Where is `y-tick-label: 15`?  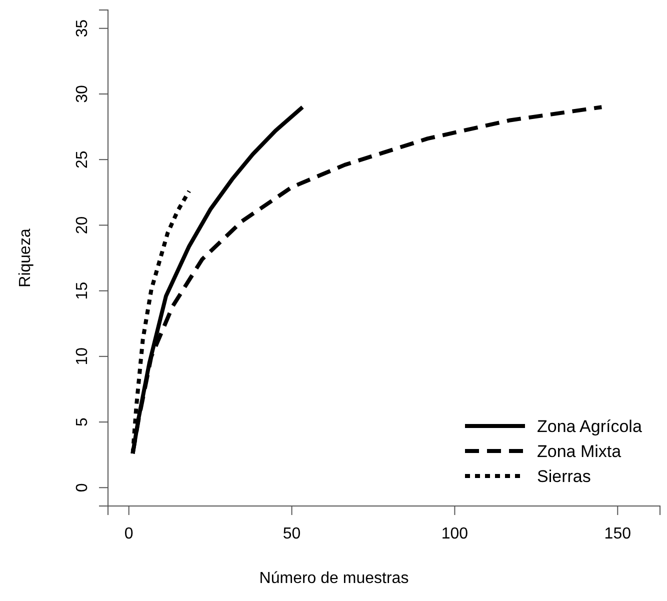
y-tick-label: 15 is located at coordinates (82, 291).